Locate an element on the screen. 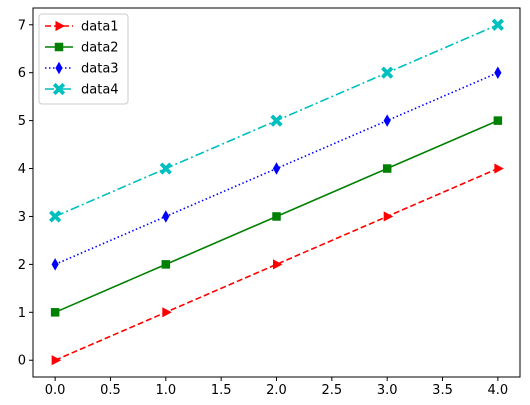 This screenshot has height=405, width=530. legend: data1 data2 data3 data4 is located at coordinates (83, 59).